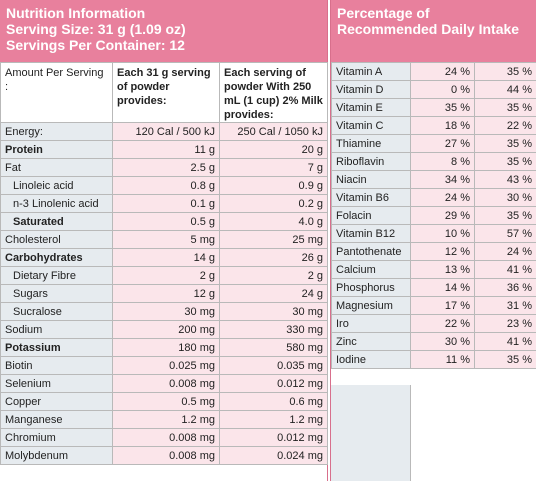  I want to click on nutrient-amount: 26 g, so click(273, 257).